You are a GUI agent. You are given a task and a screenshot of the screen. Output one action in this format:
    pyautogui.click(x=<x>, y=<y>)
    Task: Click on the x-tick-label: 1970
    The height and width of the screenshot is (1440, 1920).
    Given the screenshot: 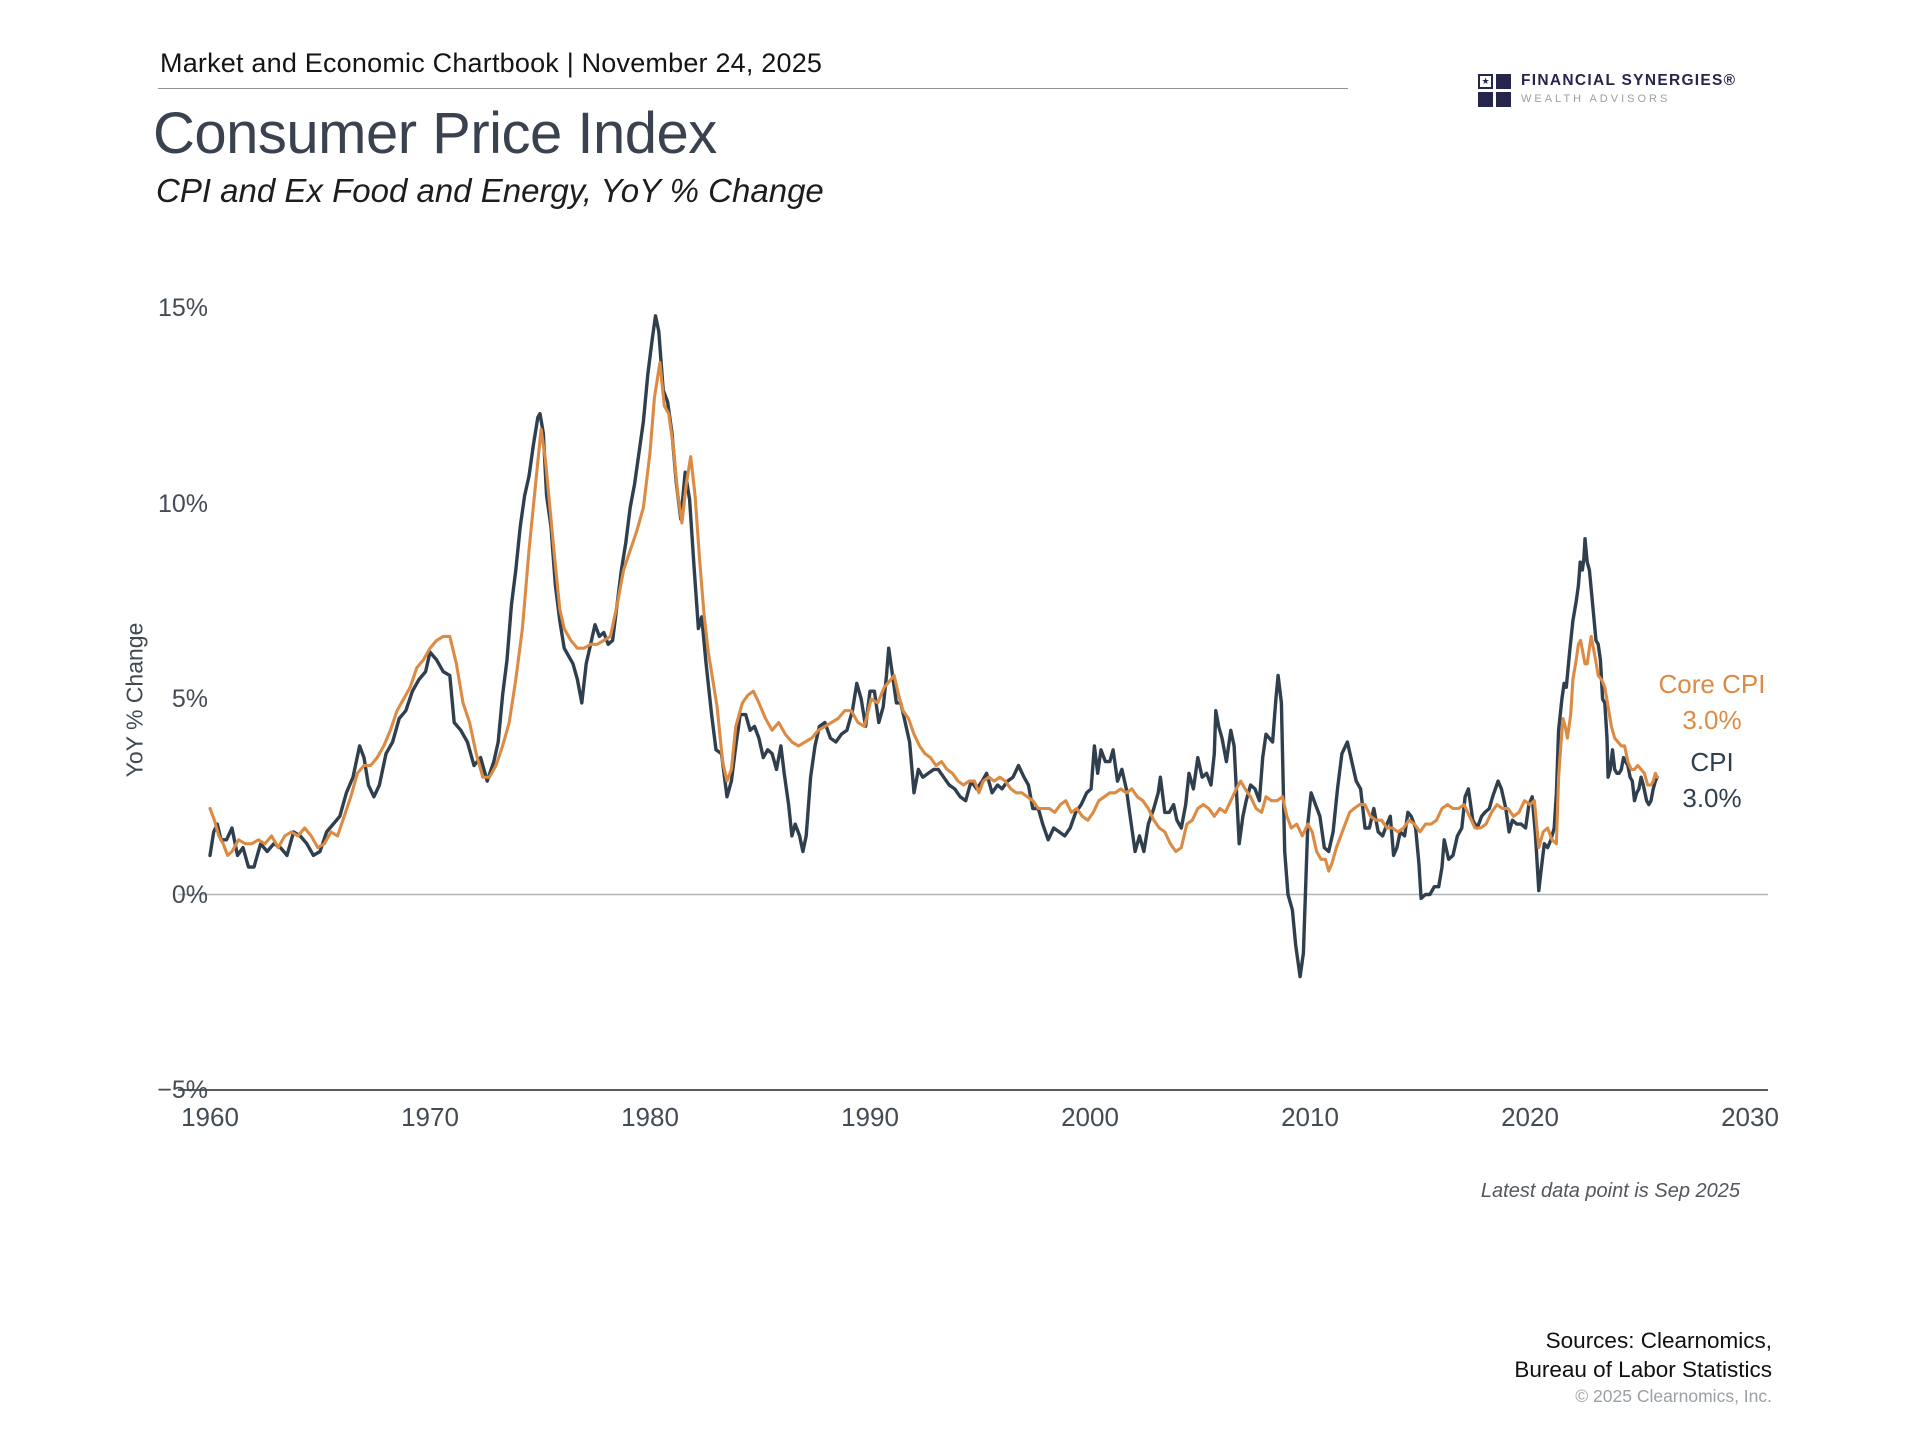 What is the action you would take?
    pyautogui.click(x=430, y=1117)
    